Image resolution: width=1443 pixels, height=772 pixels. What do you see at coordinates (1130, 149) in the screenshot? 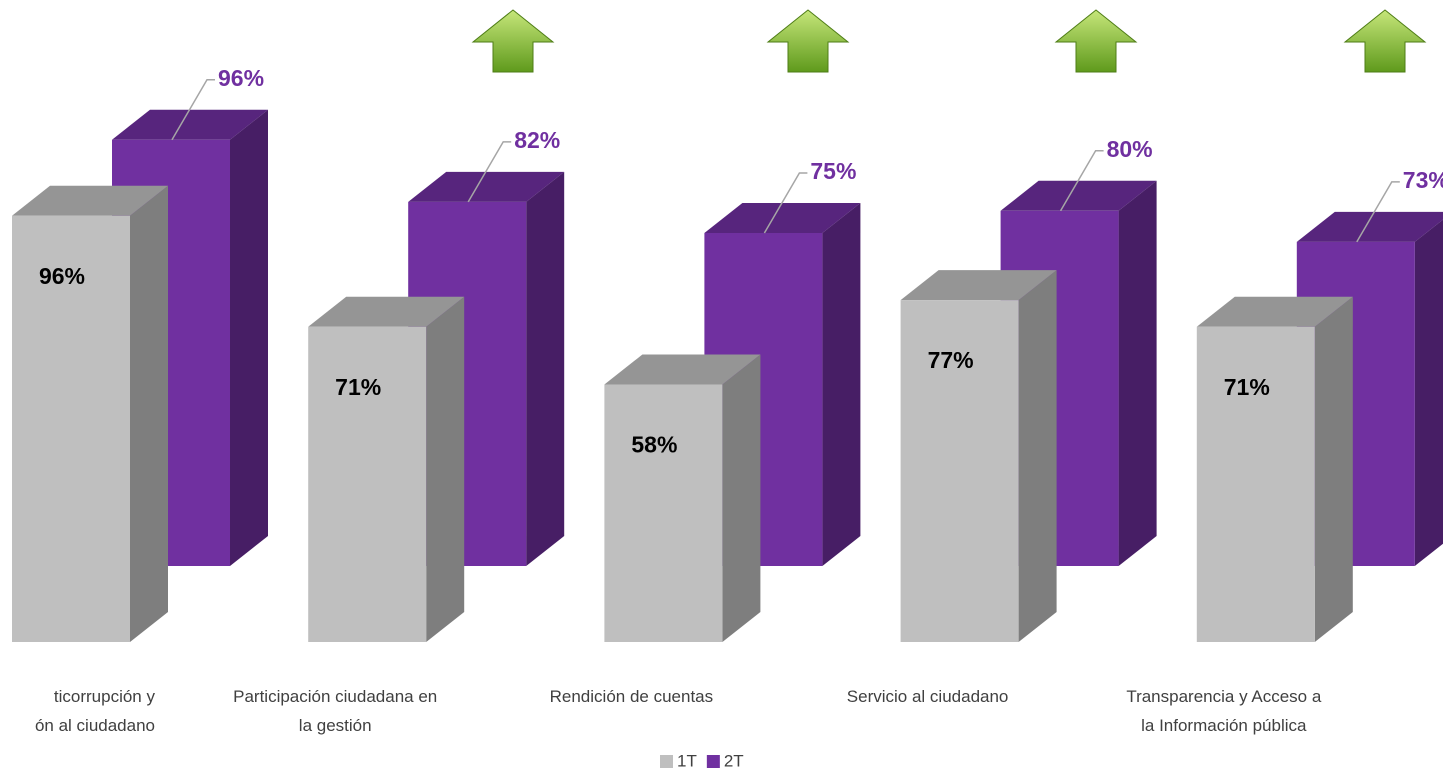
I see `data-label: 80%` at bounding box center [1130, 149].